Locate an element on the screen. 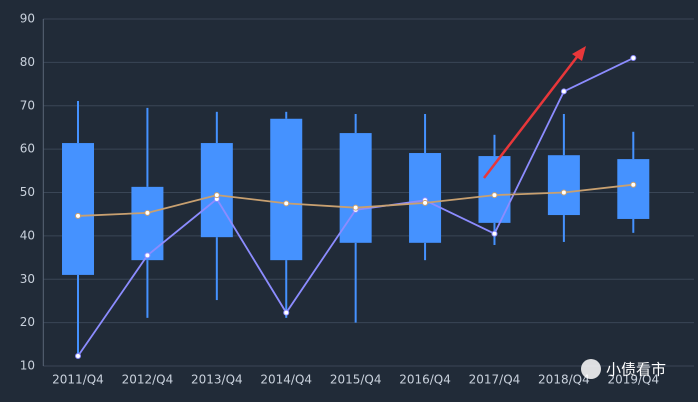 This screenshot has width=698, height=402. watermark: 小债看市 is located at coordinates (623, 369).